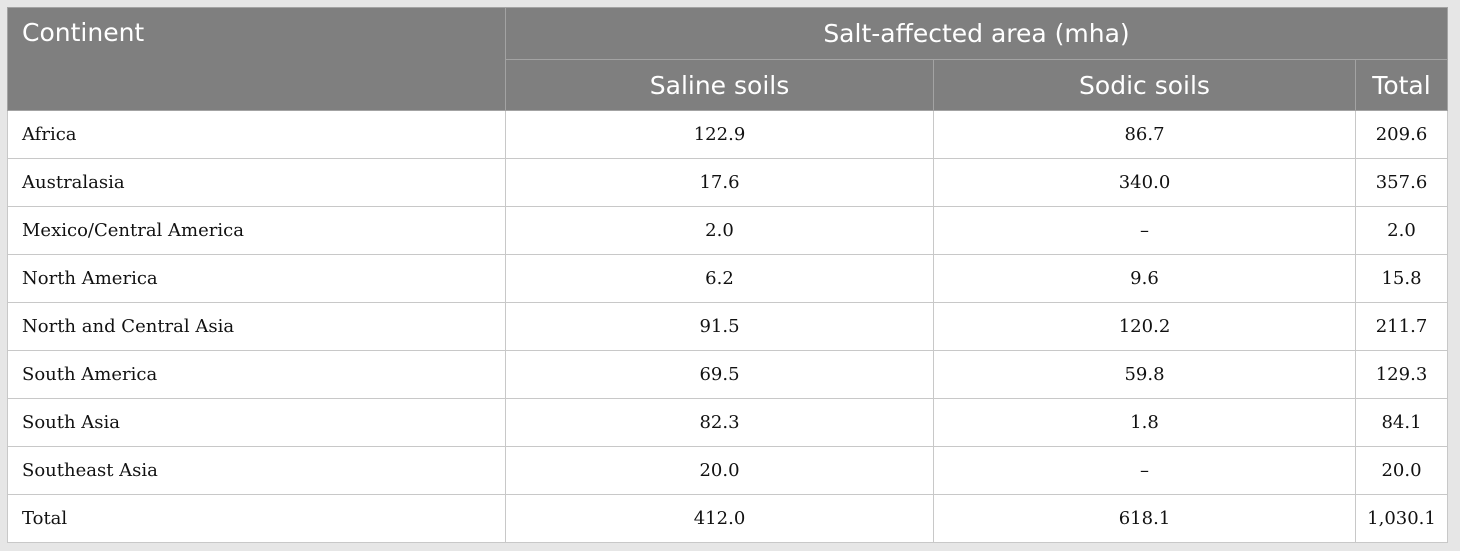  Describe the element at coordinates (1401, 326) in the screenshot. I see `cell-total: 211.7` at that location.